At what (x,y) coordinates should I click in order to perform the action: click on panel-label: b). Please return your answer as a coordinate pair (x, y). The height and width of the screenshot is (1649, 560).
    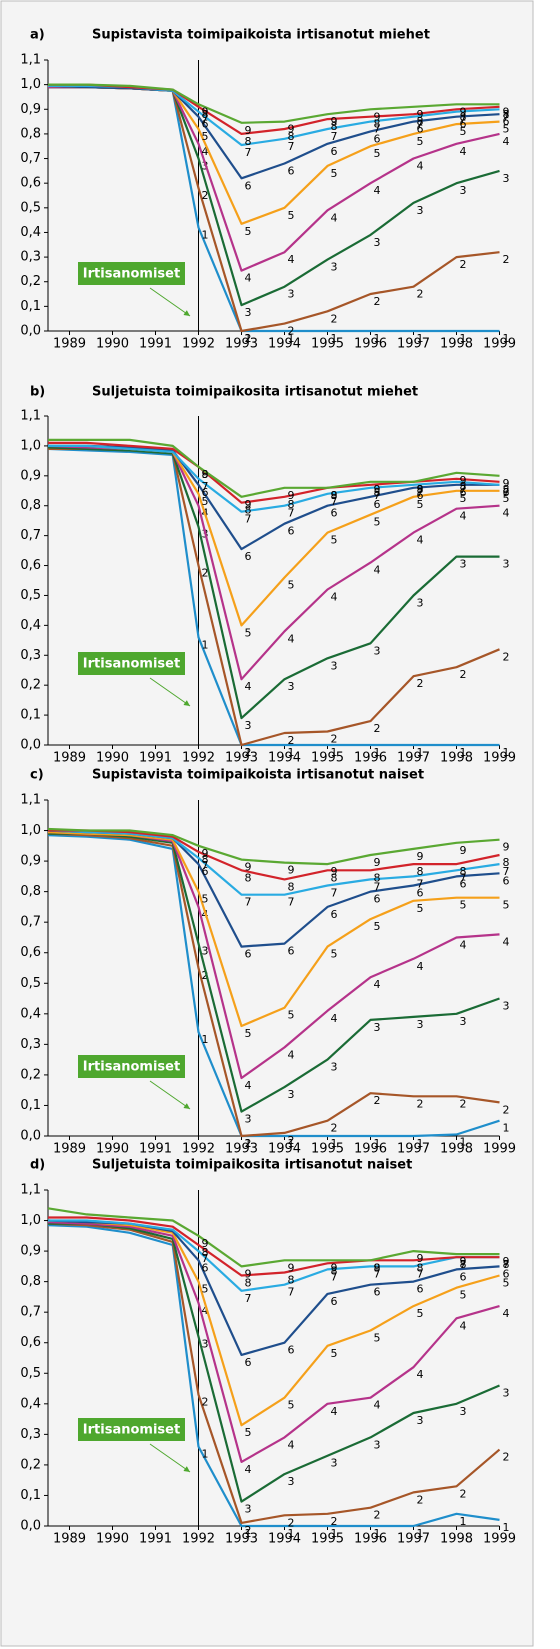
    Looking at the image, I should click on (37, 392).